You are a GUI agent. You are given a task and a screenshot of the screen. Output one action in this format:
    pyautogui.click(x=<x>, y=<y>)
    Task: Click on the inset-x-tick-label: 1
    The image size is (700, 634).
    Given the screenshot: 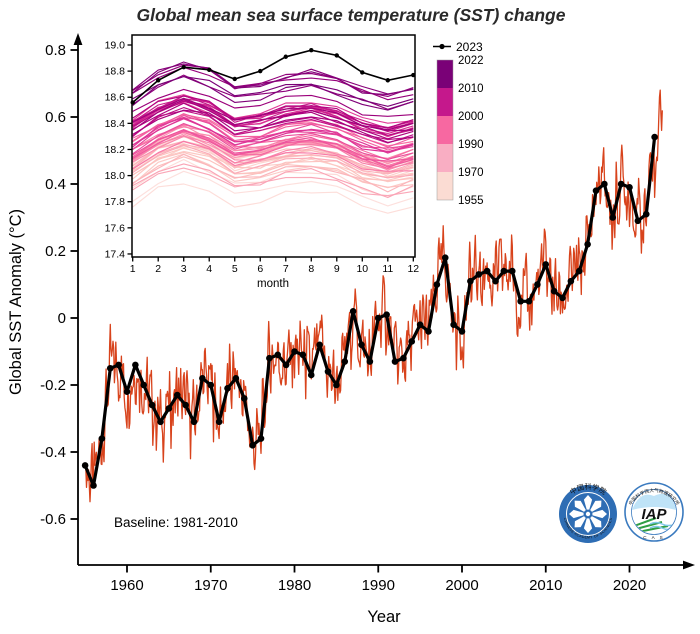 What is the action you would take?
    pyautogui.click(x=133, y=269)
    